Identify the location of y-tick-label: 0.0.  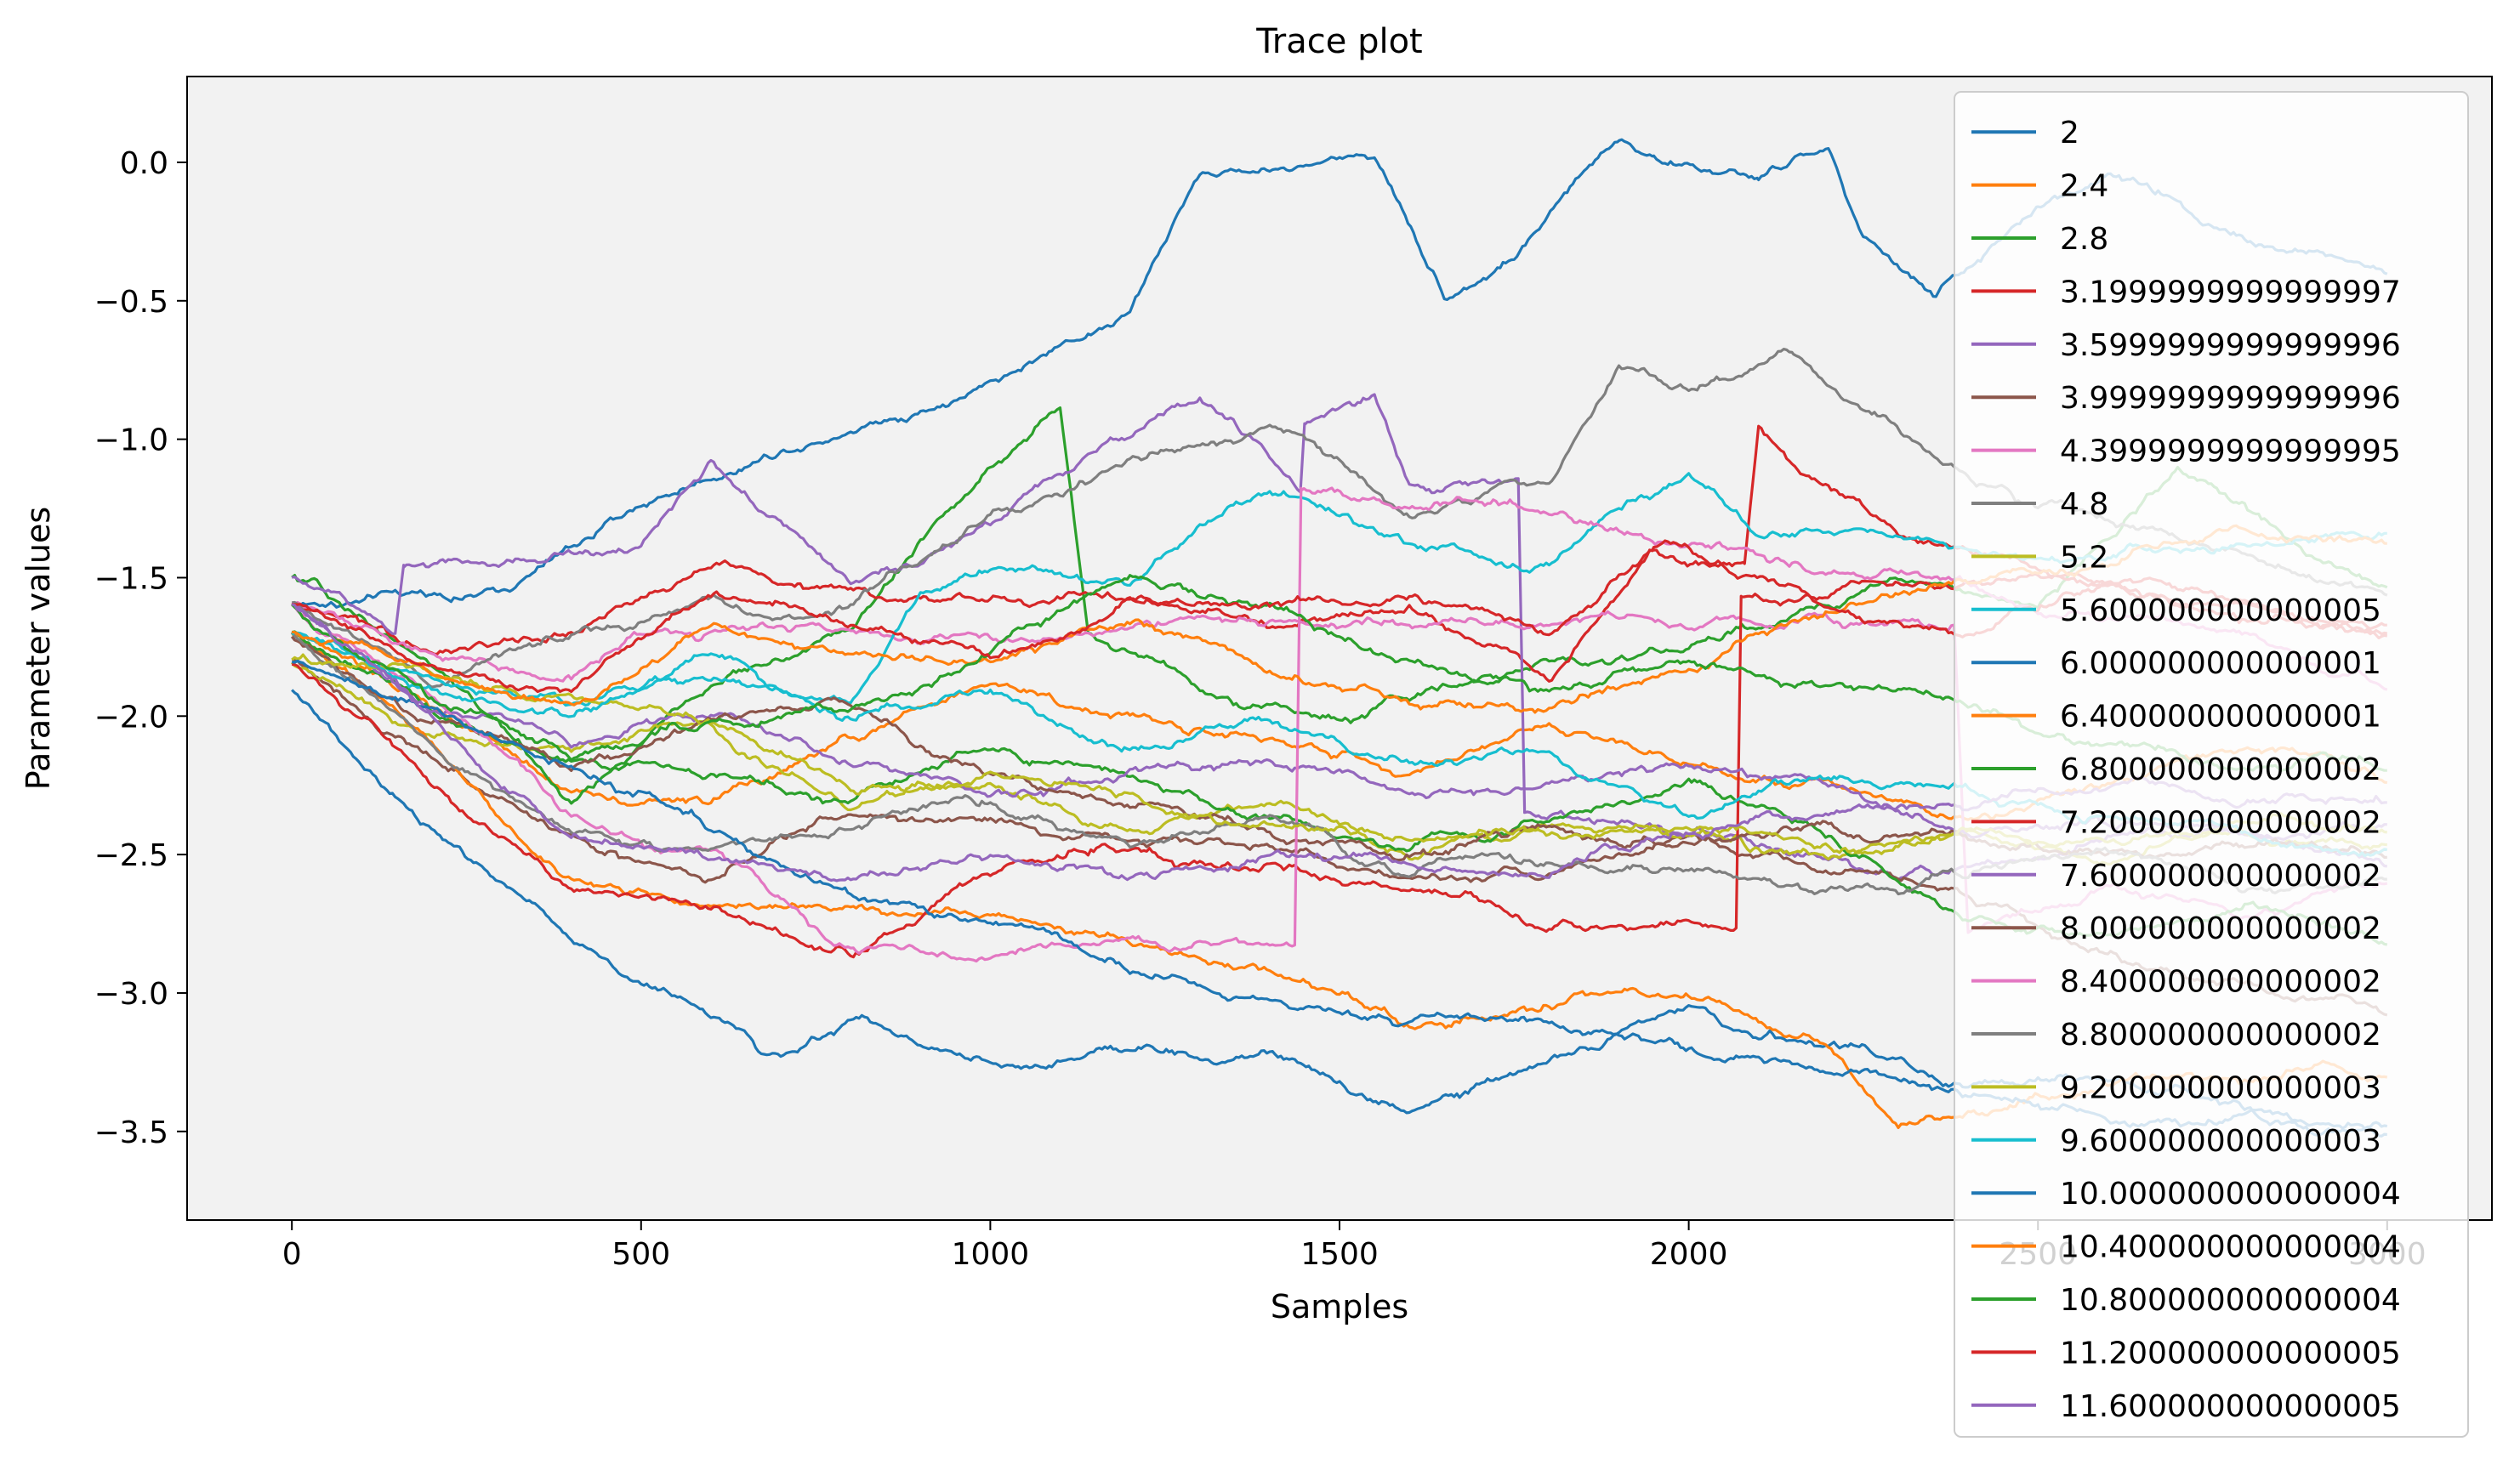
(144, 163).